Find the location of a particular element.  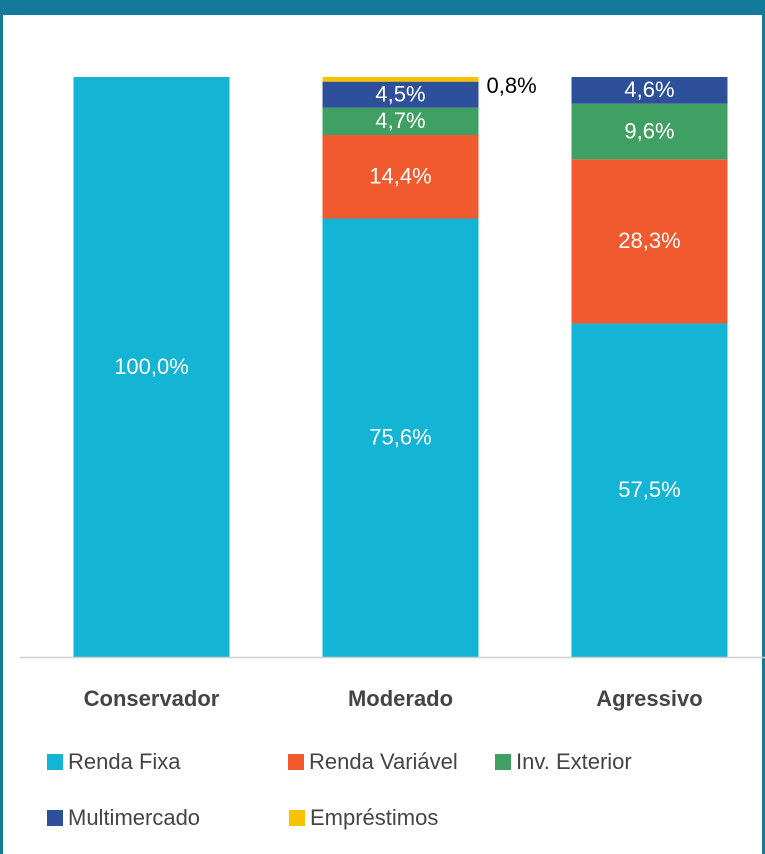

legend-label: Inv. Exterior is located at coordinates (574, 761).